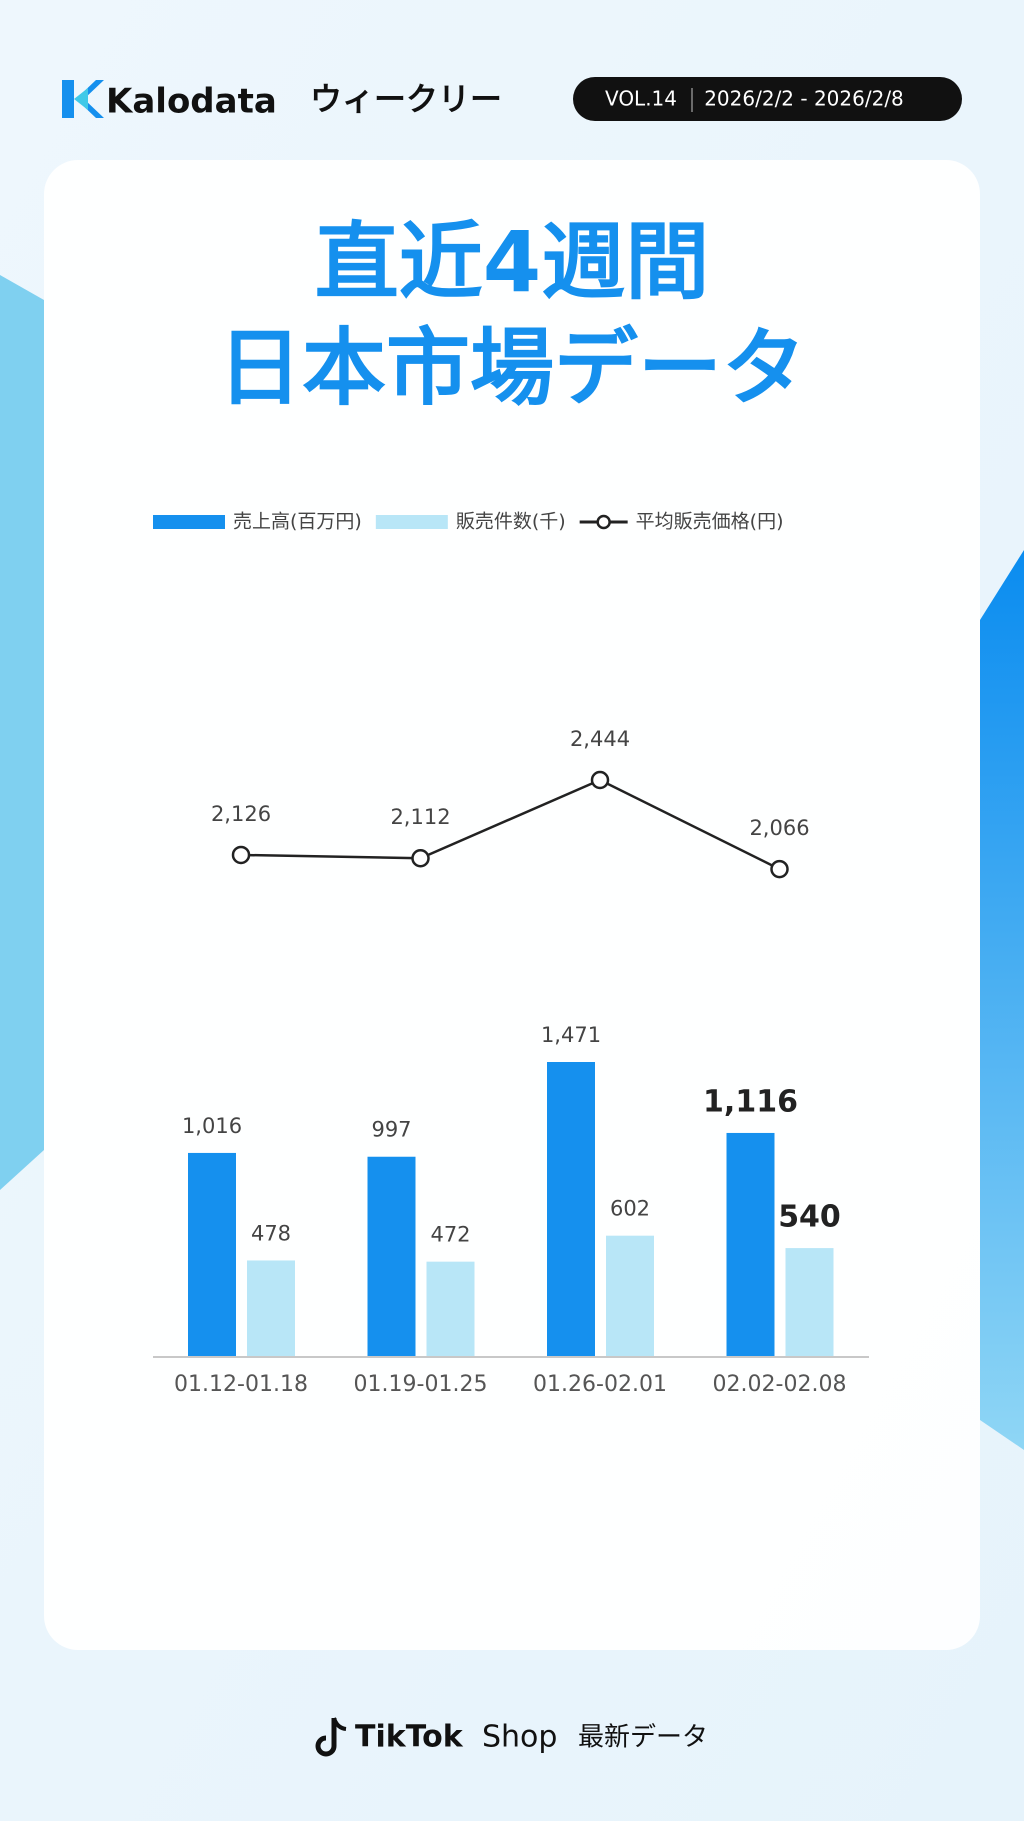 This screenshot has height=1821, width=1024. Describe the element at coordinates (191, 102) in the screenshot. I see `brand: Kalodata` at that location.